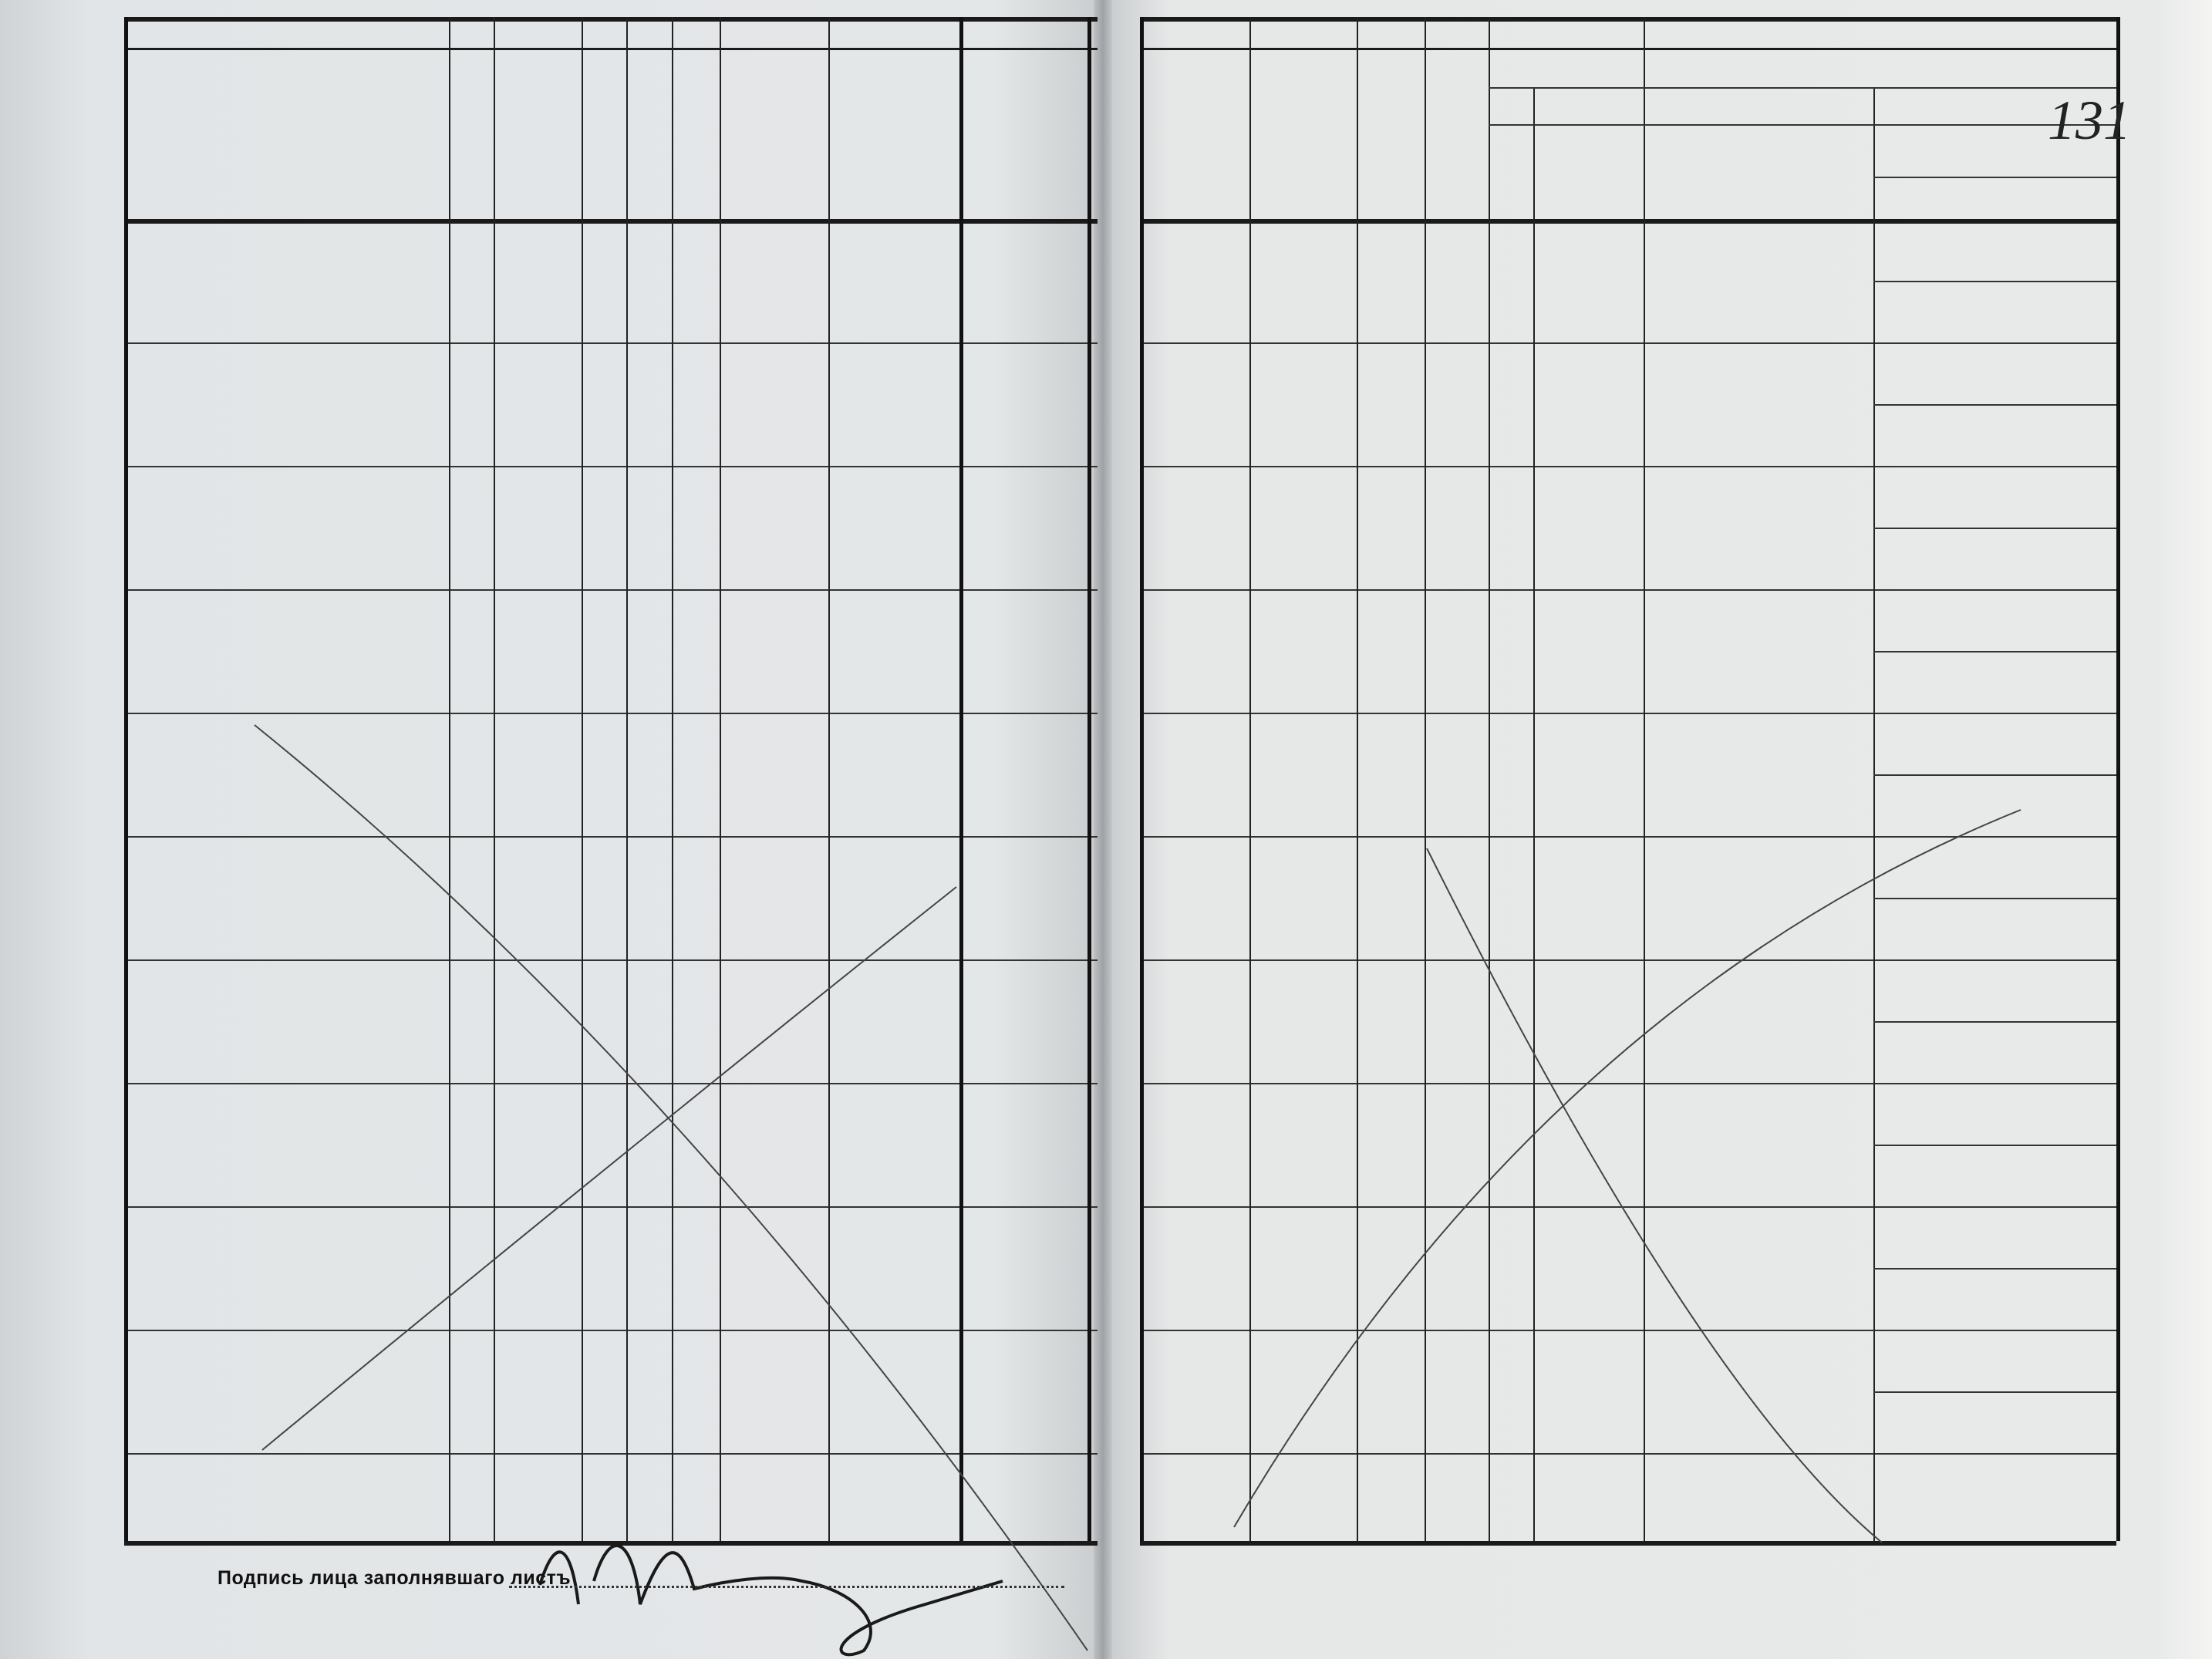 The image size is (2212, 1659). I want to click on book-spine, so click(1103, 829).